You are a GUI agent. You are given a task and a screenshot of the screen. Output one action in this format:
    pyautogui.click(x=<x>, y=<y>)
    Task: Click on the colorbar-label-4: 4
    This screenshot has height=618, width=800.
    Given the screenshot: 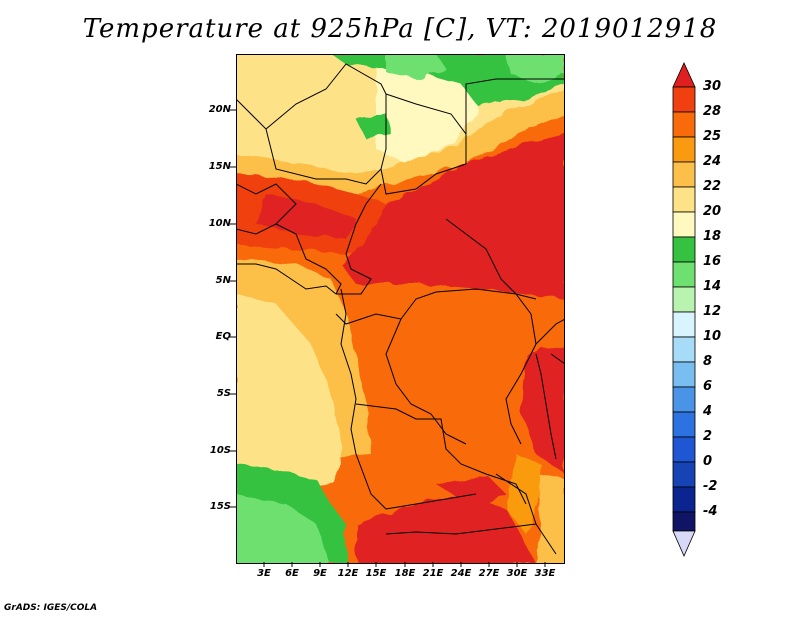 What is the action you would take?
    pyautogui.click(x=708, y=411)
    